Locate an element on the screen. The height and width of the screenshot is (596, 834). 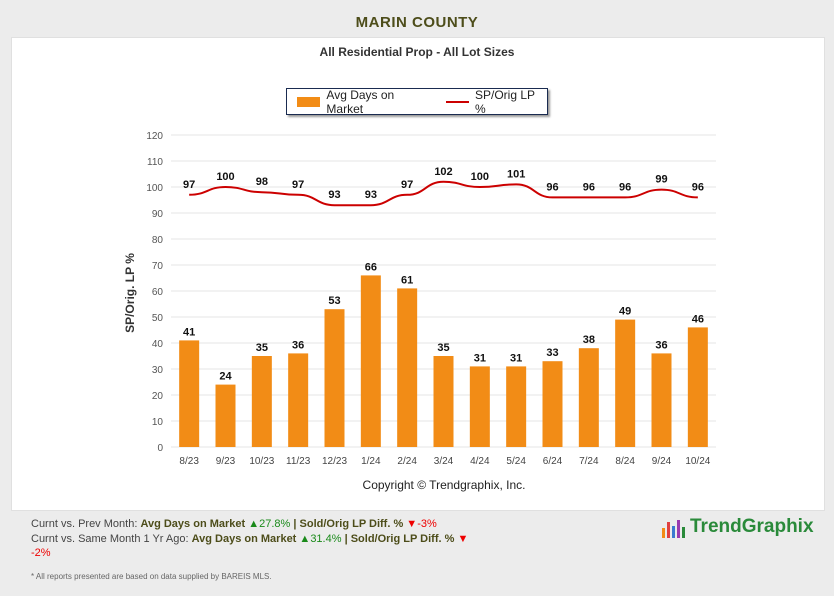
legend: Avg Days on Market SP/Orig LP % is located at coordinates (417, 101).